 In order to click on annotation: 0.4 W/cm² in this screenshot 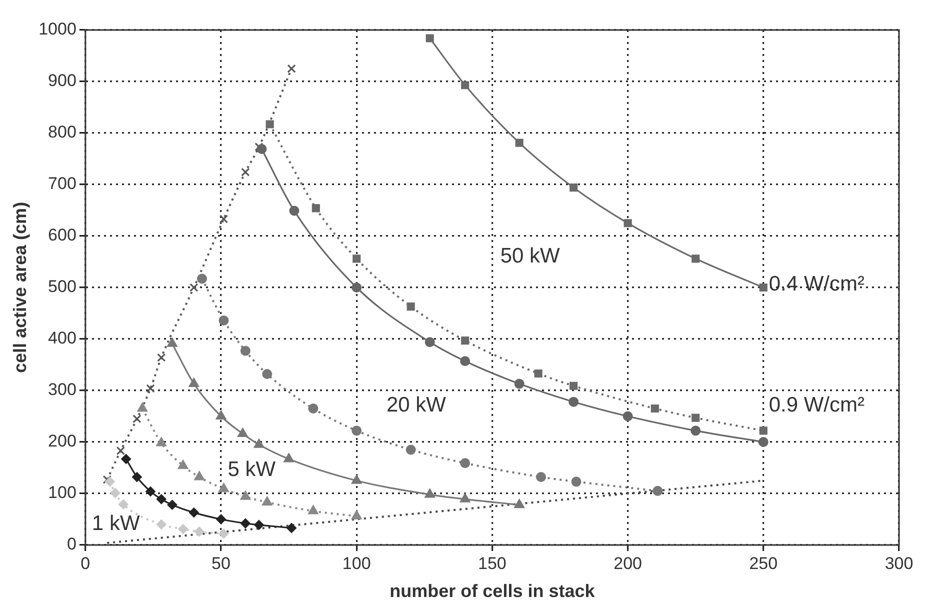, I will do `click(816, 284)`.